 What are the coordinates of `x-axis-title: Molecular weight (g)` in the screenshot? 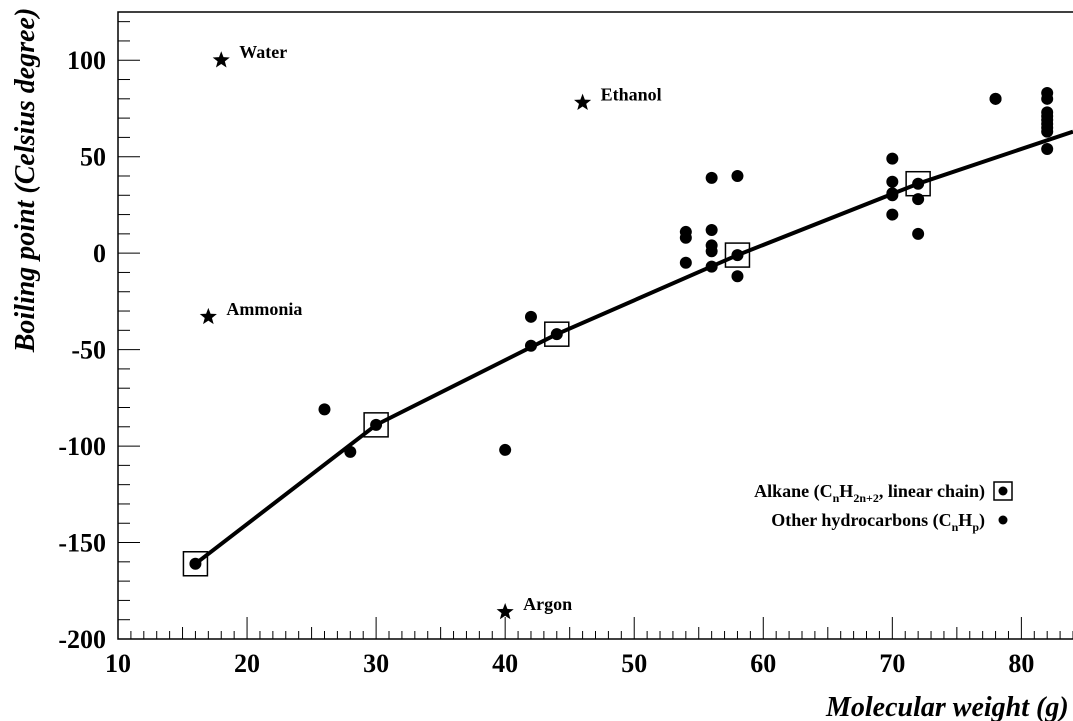 It's located at (947, 706).